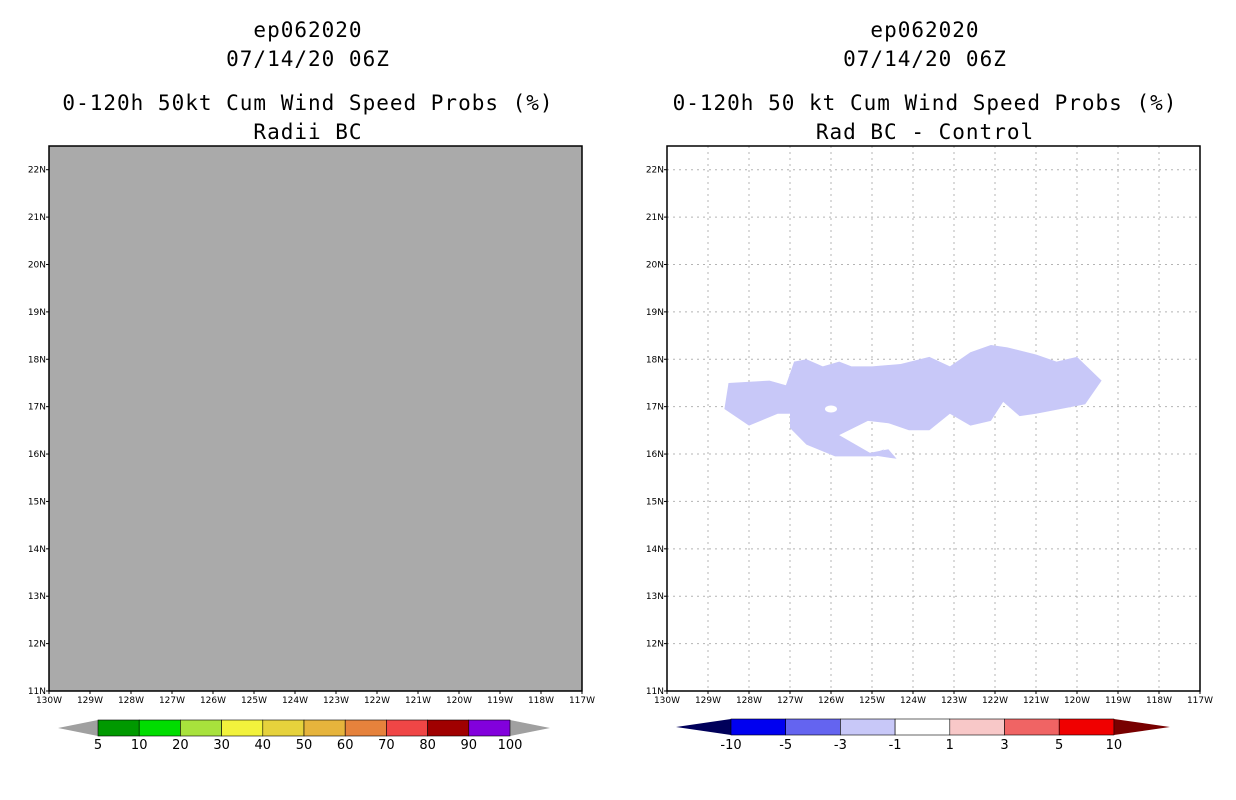 The image size is (1236, 800). I want to click on left-datetime: 07/14/20 06Z, so click(308, 59).